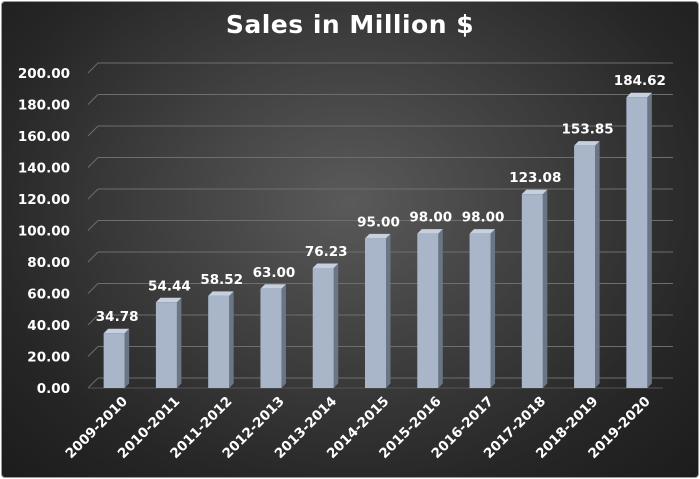 This screenshot has width=700, height=479. Describe the element at coordinates (588, 130) in the screenshot. I see `data-label: 153.85` at that location.